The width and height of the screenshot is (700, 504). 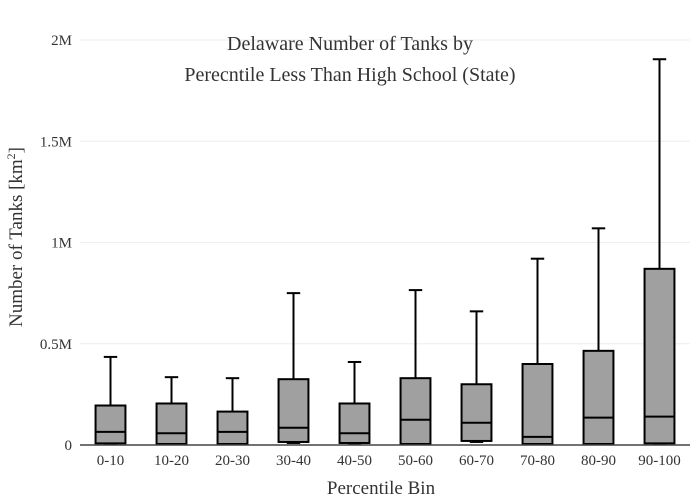 I want to click on y-tick-label: 1.5M, so click(x=56, y=142).